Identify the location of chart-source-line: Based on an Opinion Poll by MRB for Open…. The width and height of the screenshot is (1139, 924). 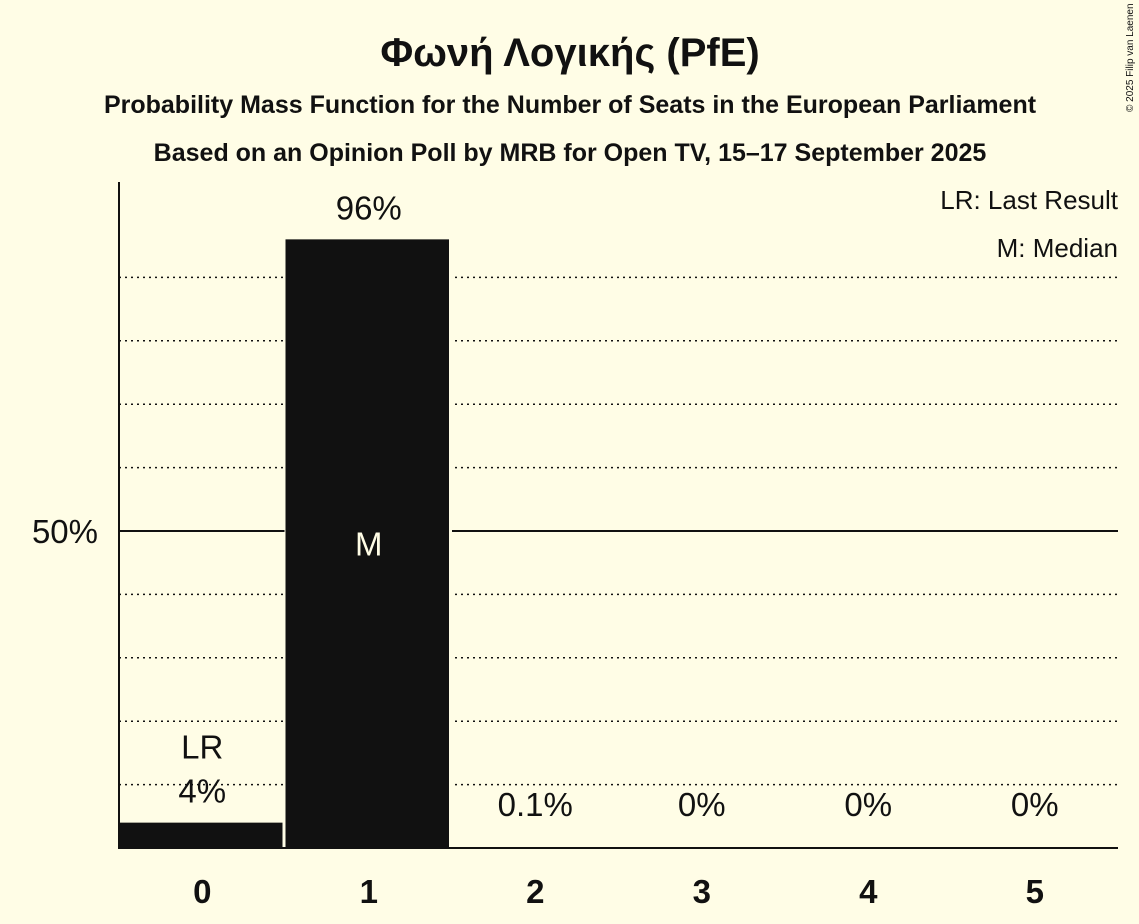
(570, 153).